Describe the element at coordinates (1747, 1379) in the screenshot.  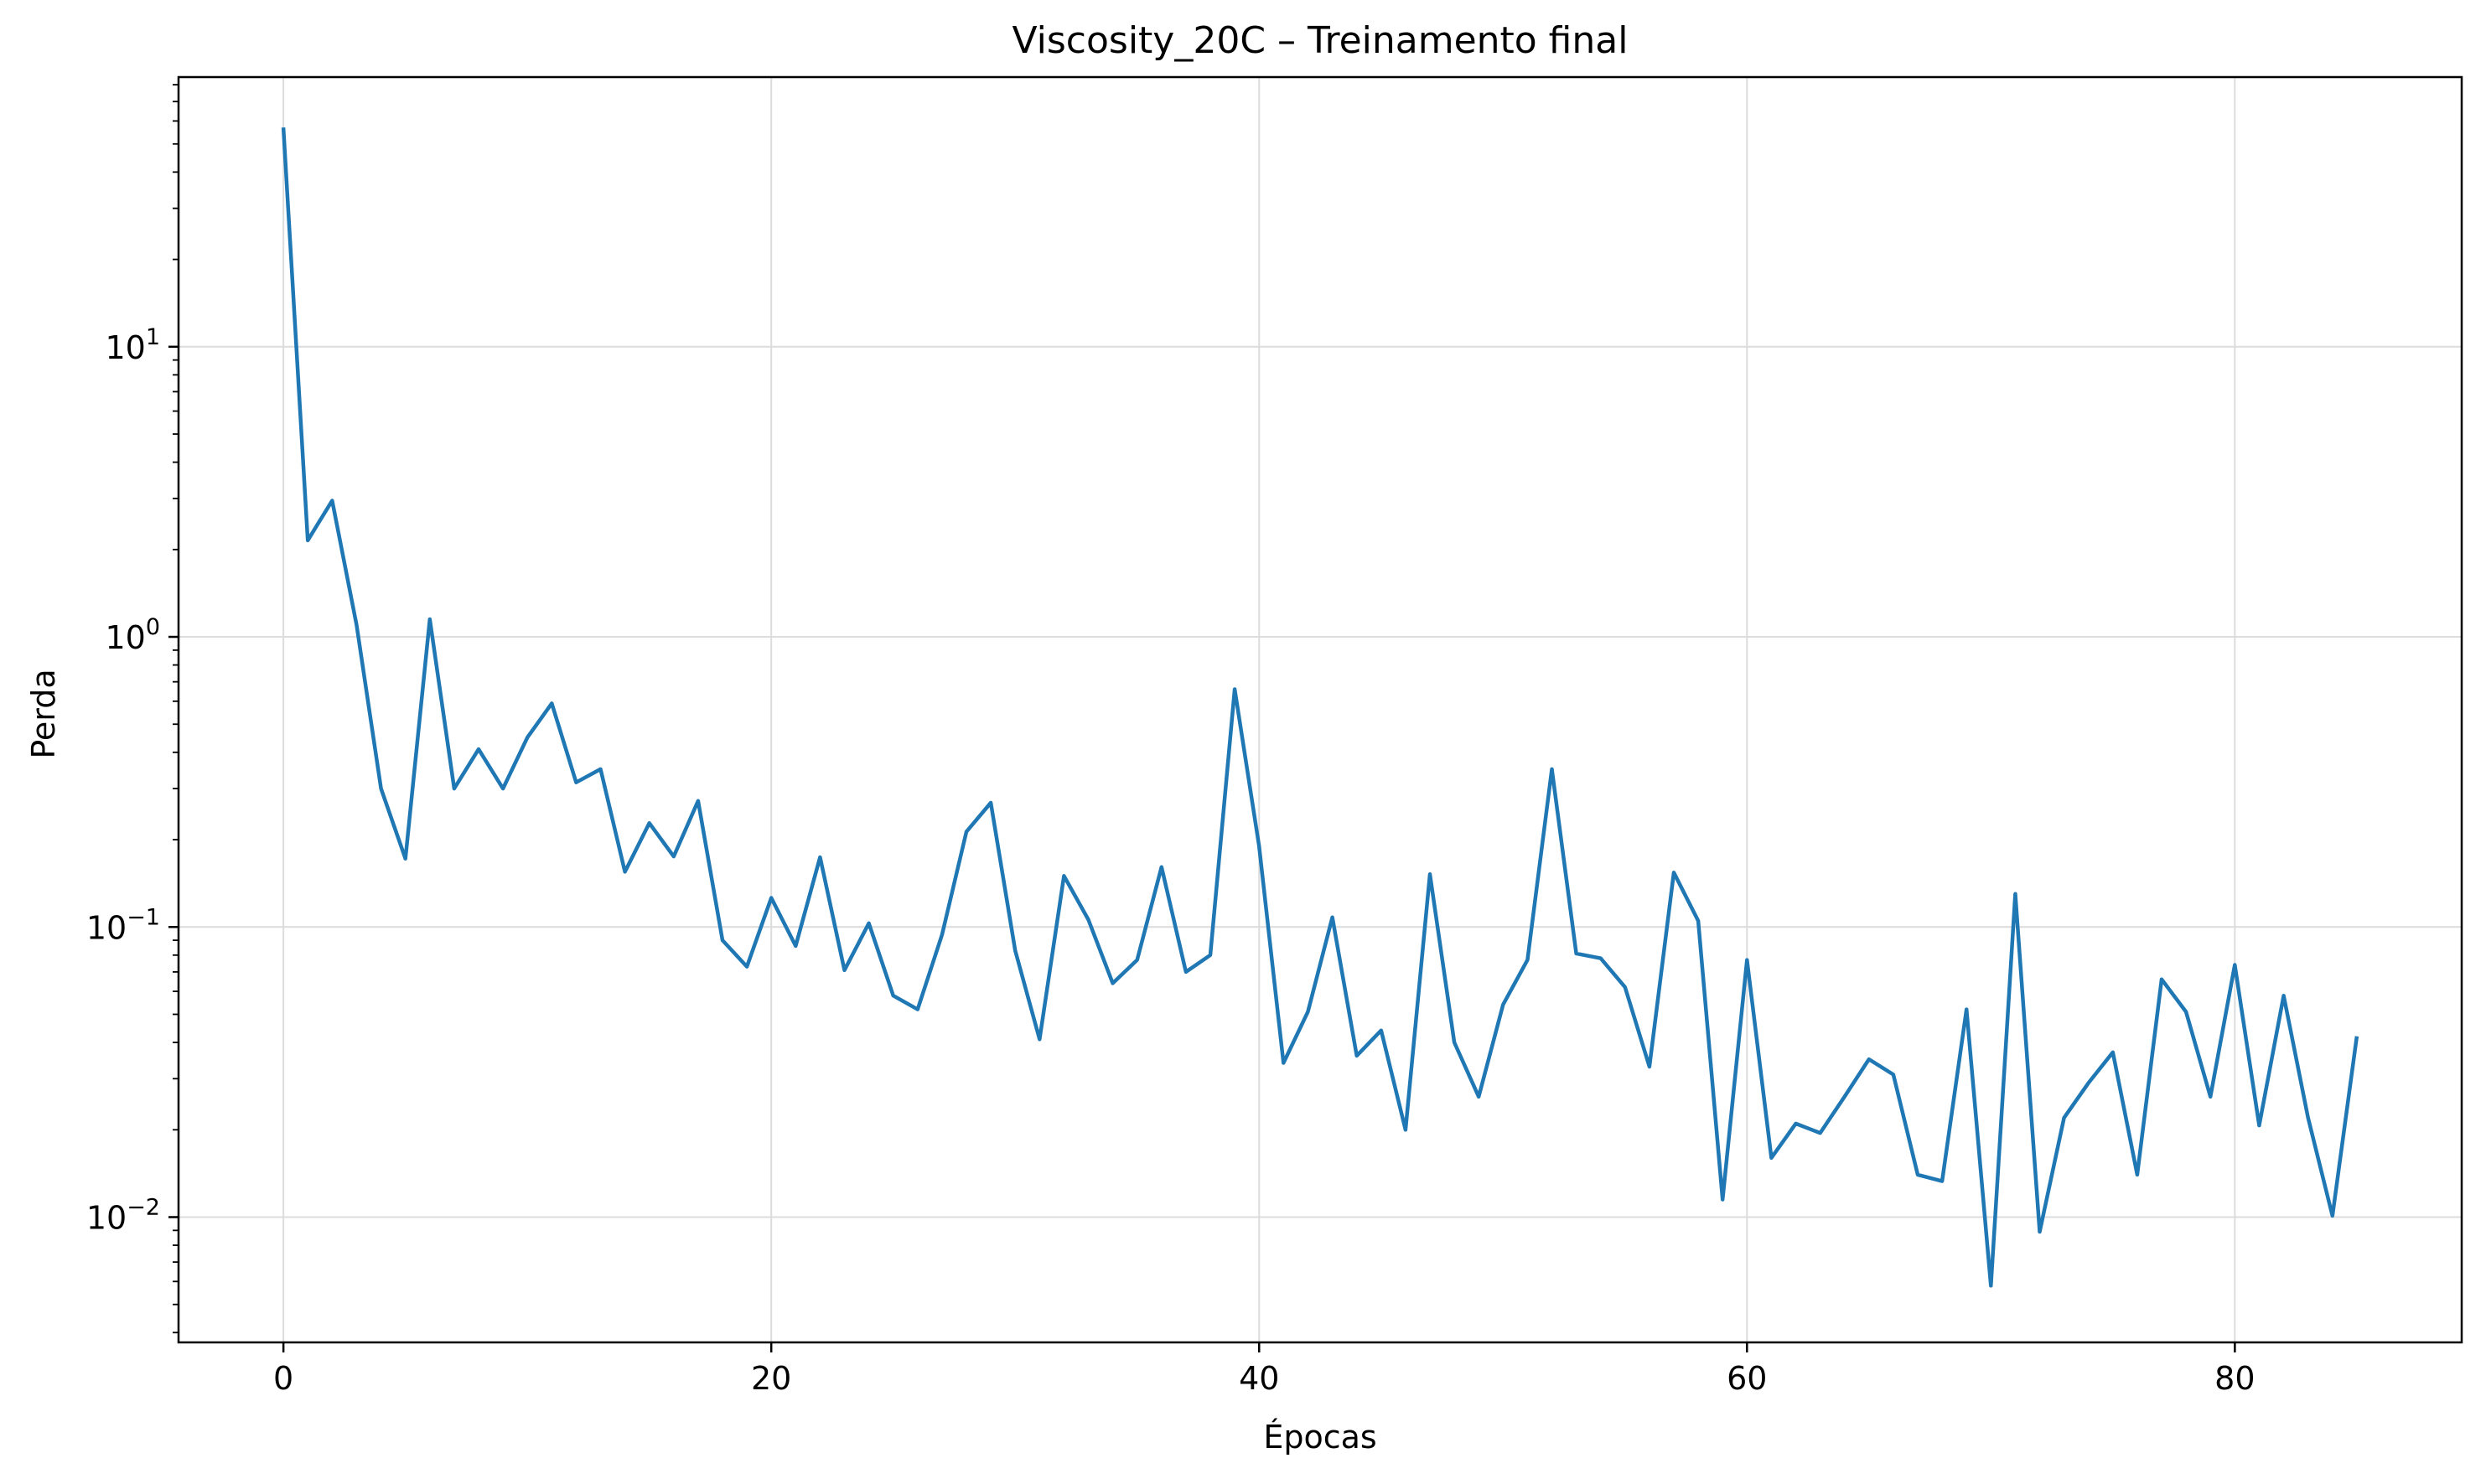
I see `x-tick-label: 60` at that location.